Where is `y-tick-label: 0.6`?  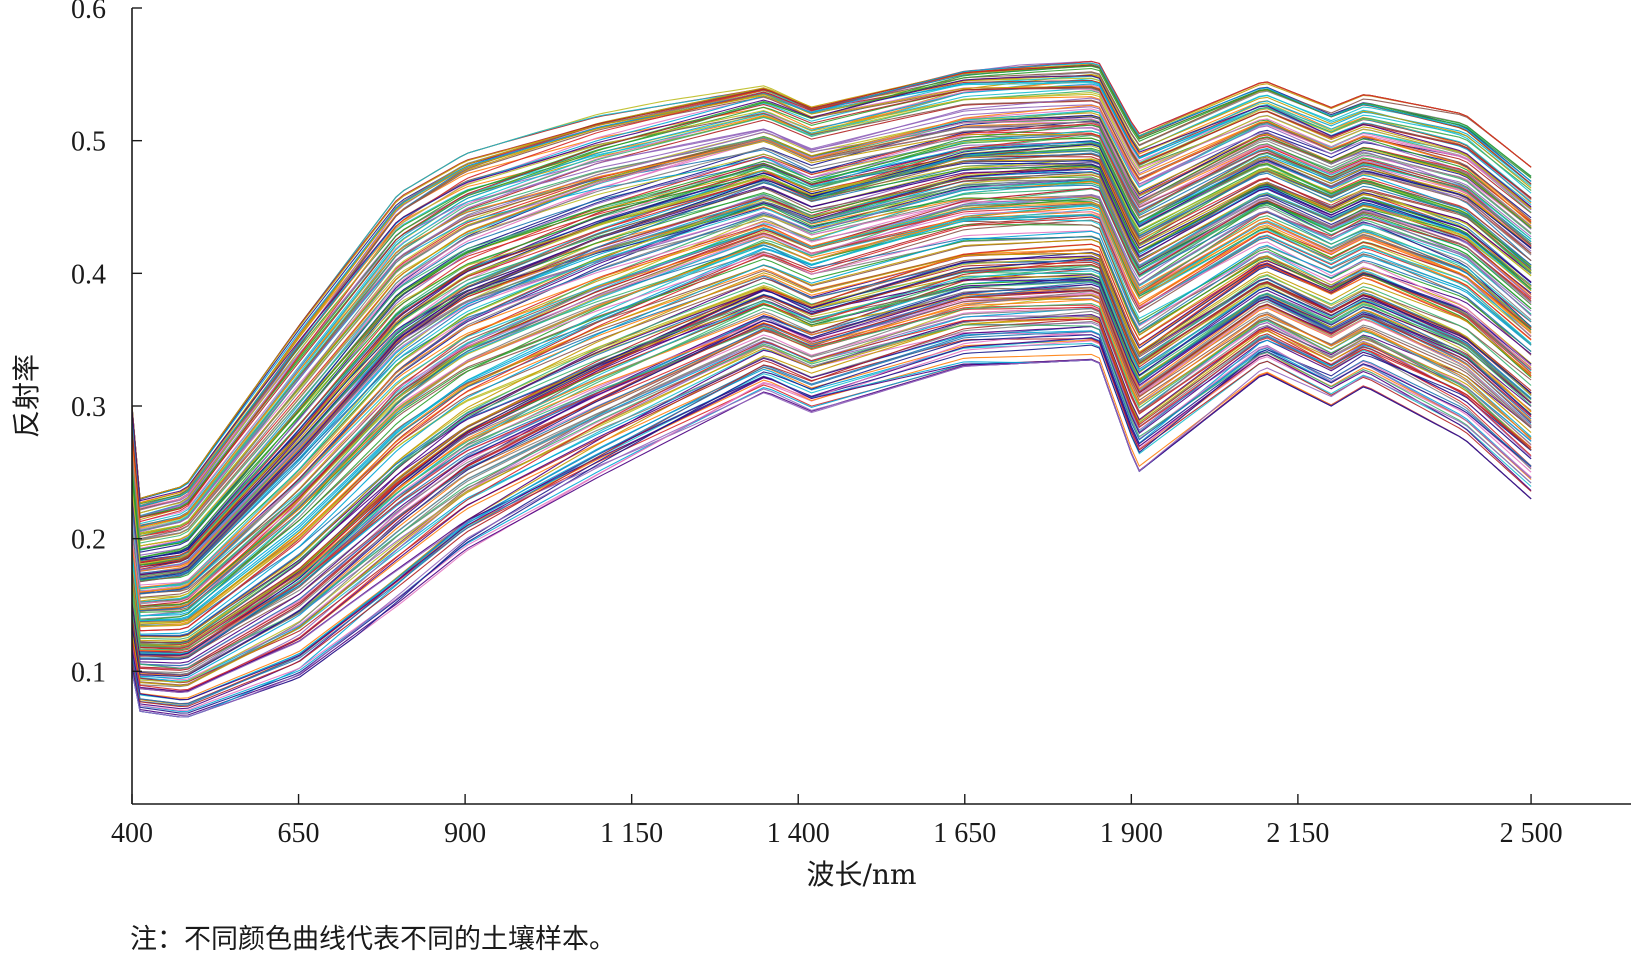
y-tick-label: 0.6 is located at coordinates (88, 12).